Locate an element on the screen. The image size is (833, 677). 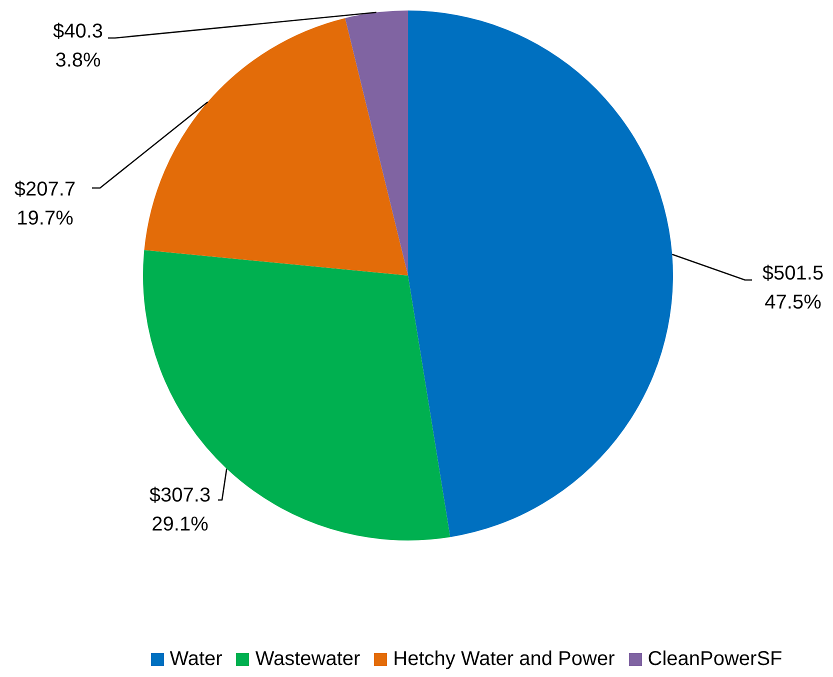
data-label: $501.5 47.5% is located at coordinates (793, 288).